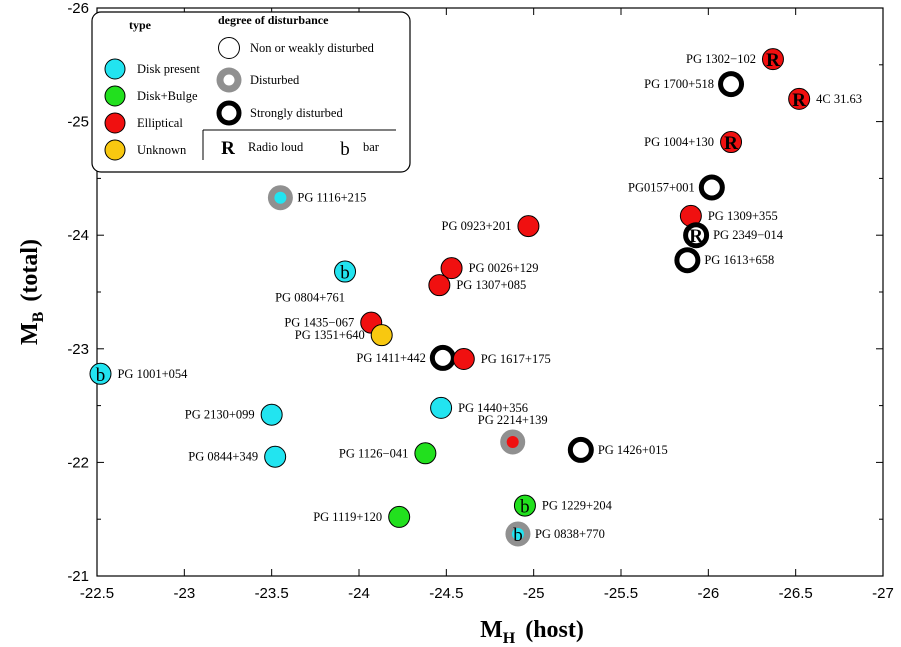  What do you see at coordinates (78, 235) in the screenshot?
I see `y-tick-label: -24` at bounding box center [78, 235].